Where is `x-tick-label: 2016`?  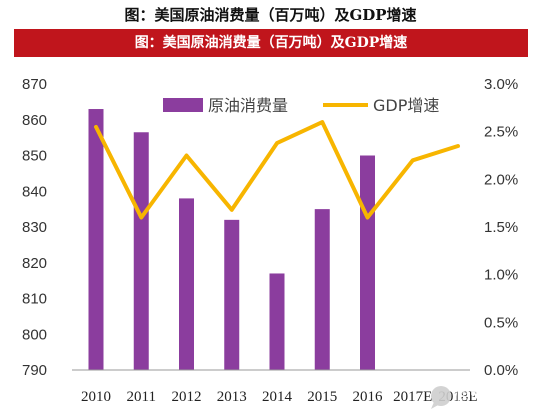
x-tick-label: 2016 is located at coordinates (368, 397).